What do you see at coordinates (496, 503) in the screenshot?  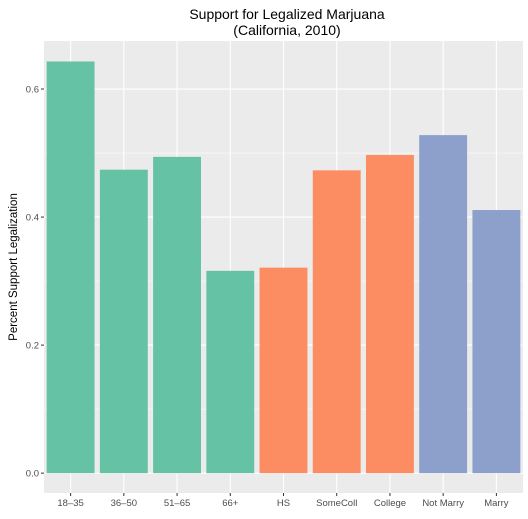 I see `x-tick-label: Marry` at bounding box center [496, 503].